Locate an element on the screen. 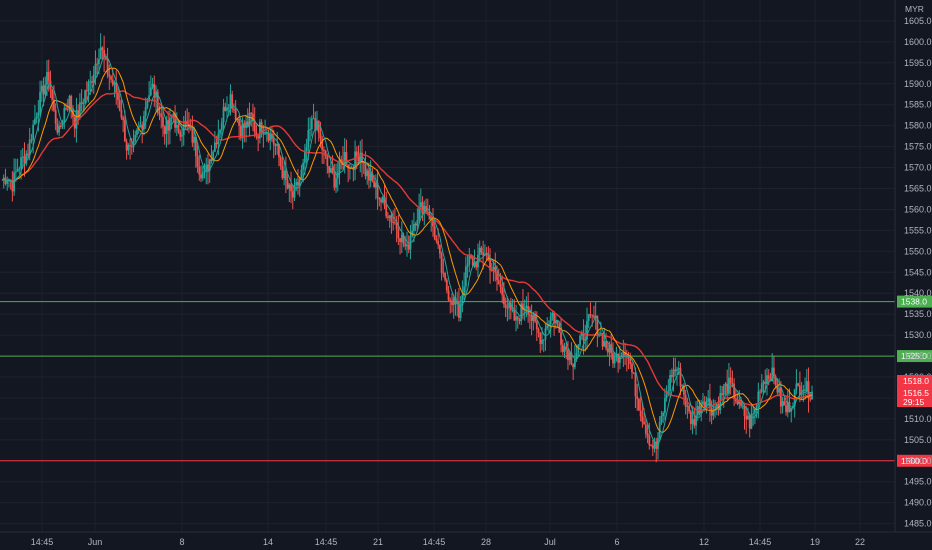 This screenshot has width=932, height=550. x-tick-label: 14:45 is located at coordinates (326, 542).